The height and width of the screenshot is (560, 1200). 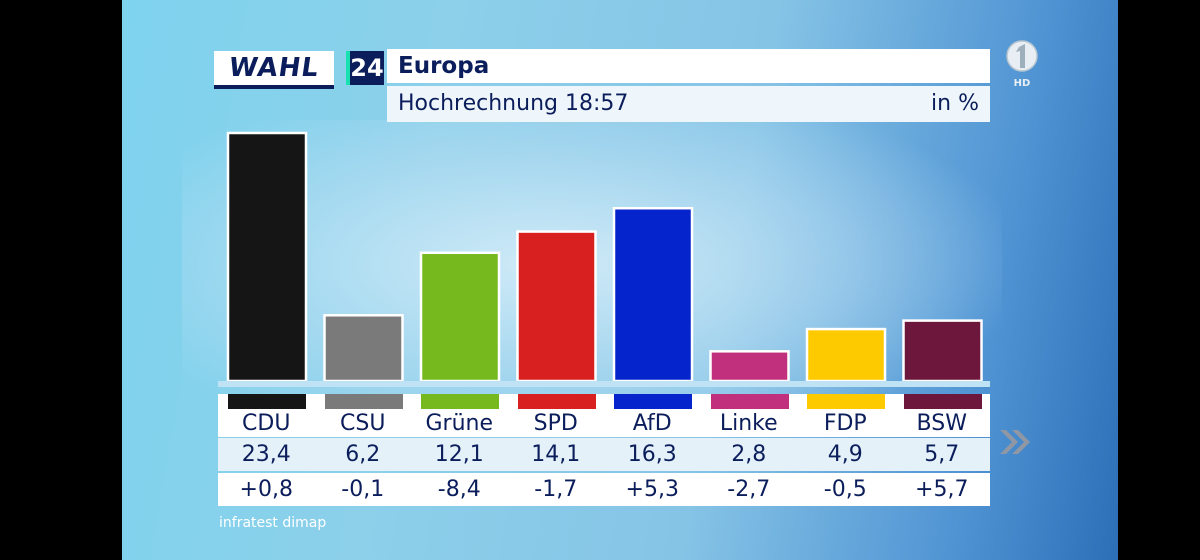 I want to click on party-name-afd: AfD, so click(x=652, y=423).